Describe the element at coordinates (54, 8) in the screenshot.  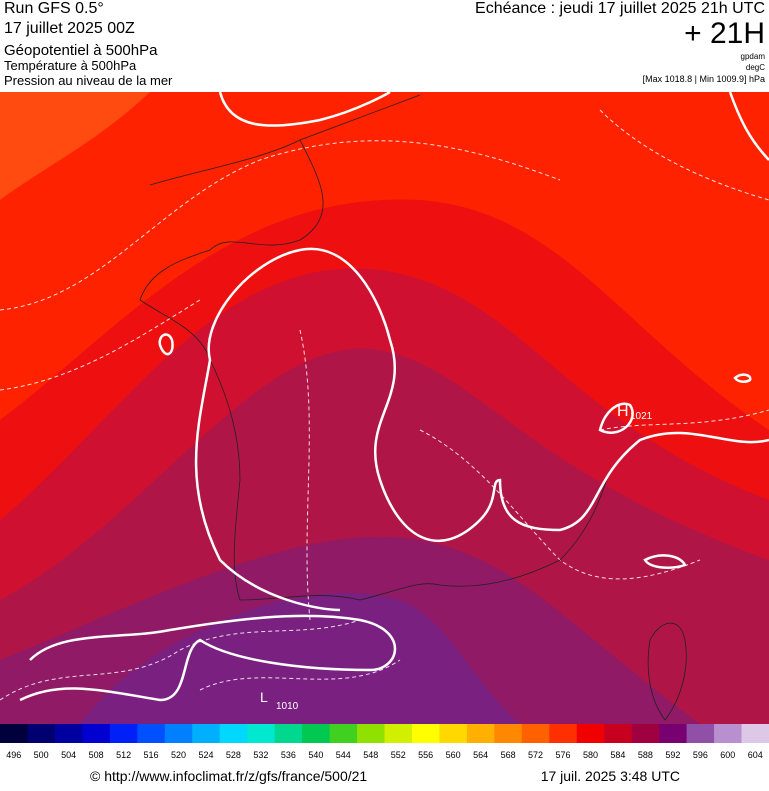
I see `model: Run GFS 0.5°` at that location.